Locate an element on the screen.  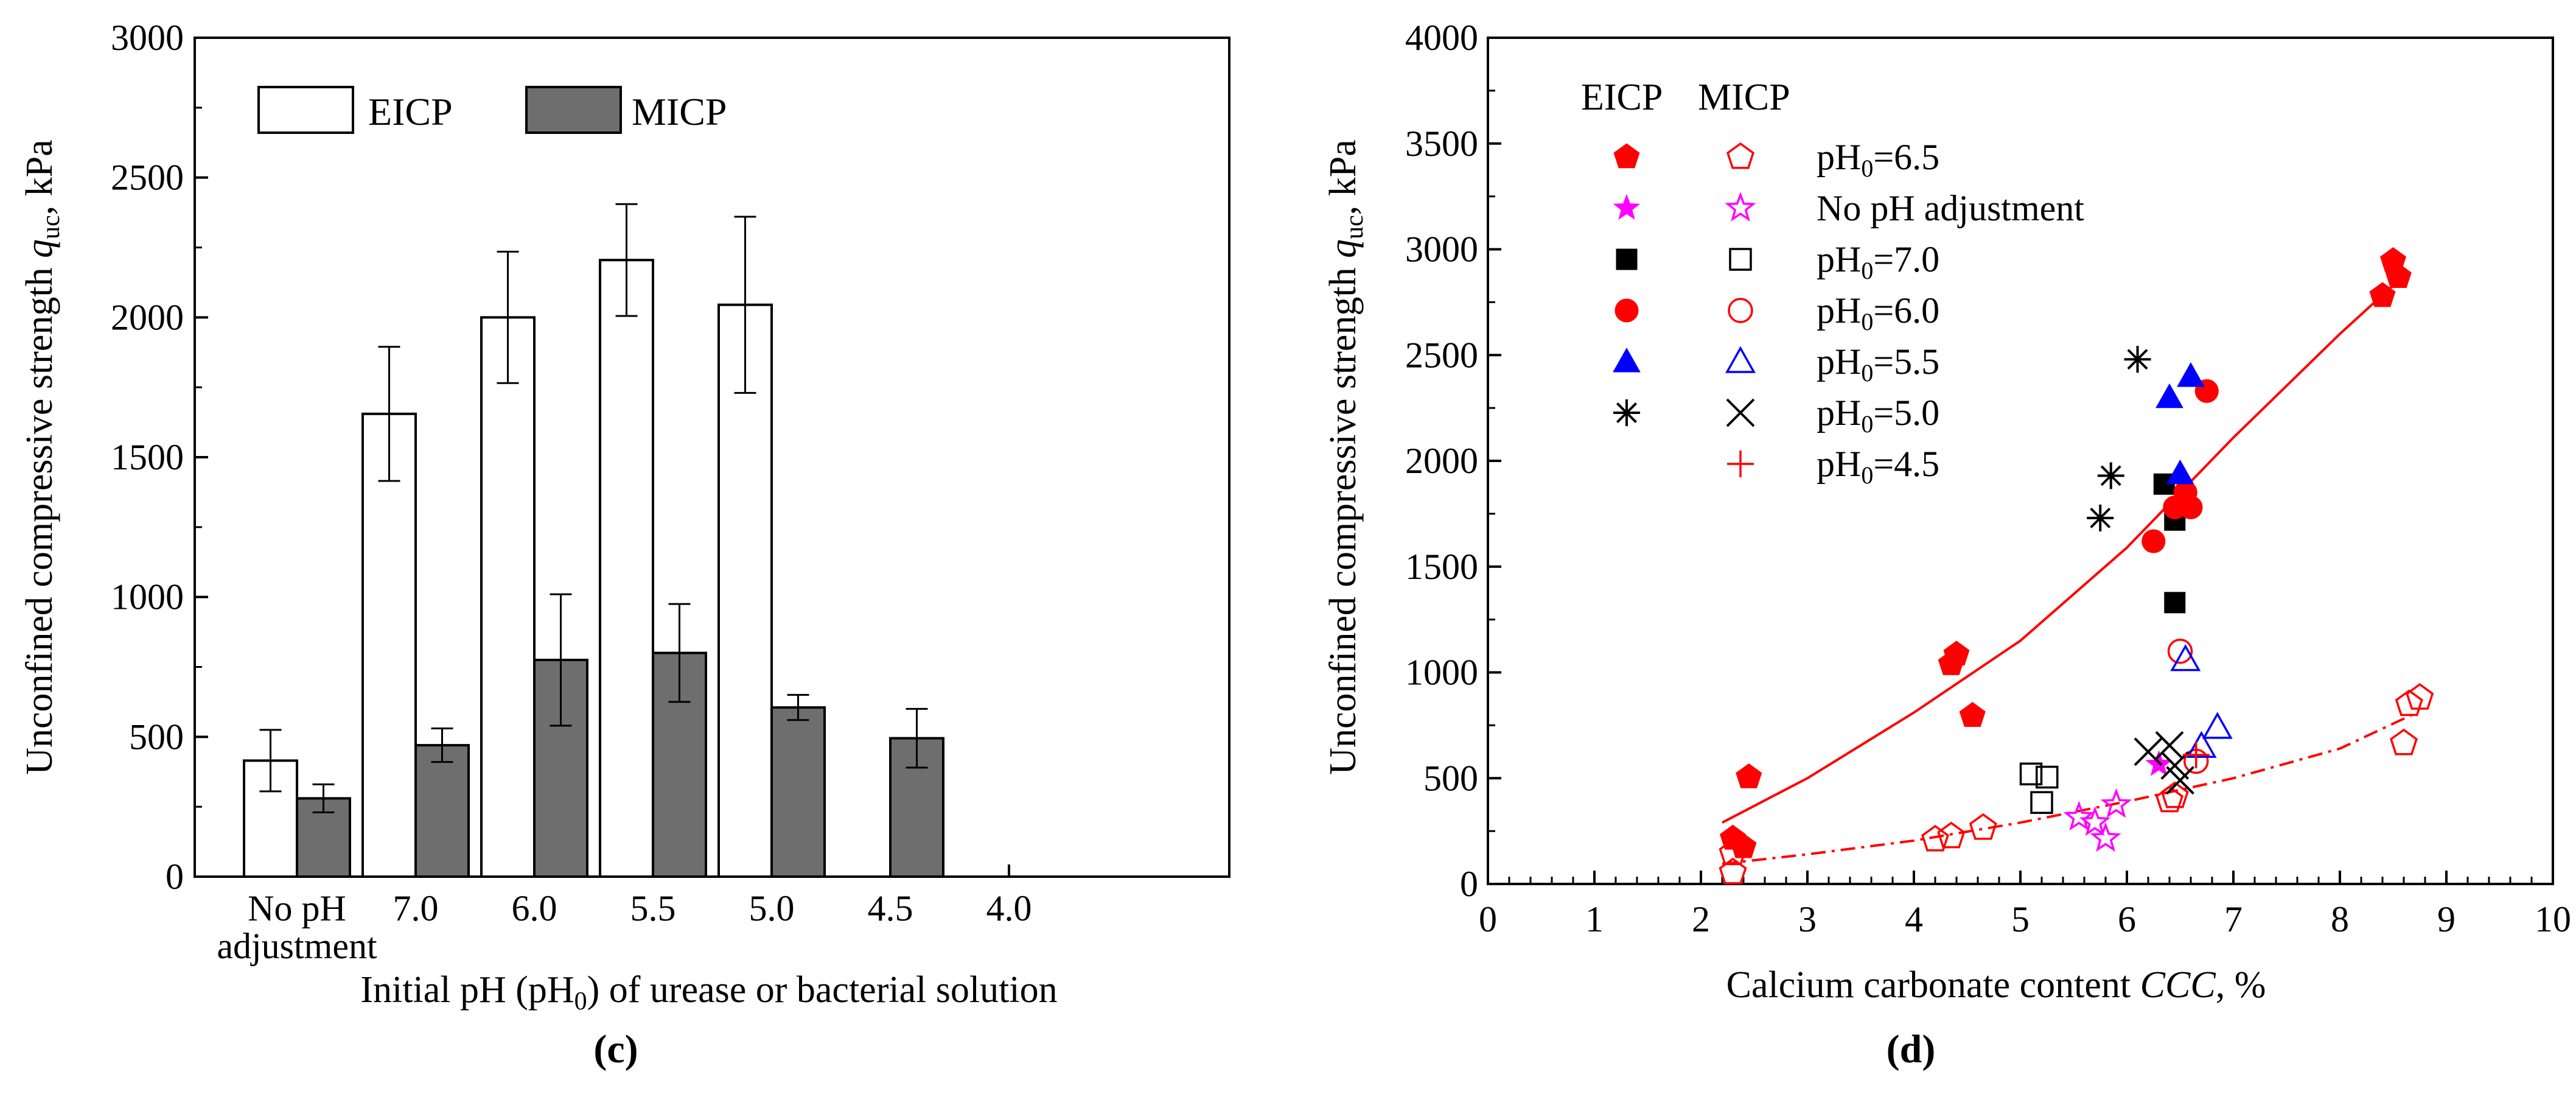
d-y-tick-labels: 0 500 1000 1500 2000 2500 3000 3500 4000 is located at coordinates (1441, 461).